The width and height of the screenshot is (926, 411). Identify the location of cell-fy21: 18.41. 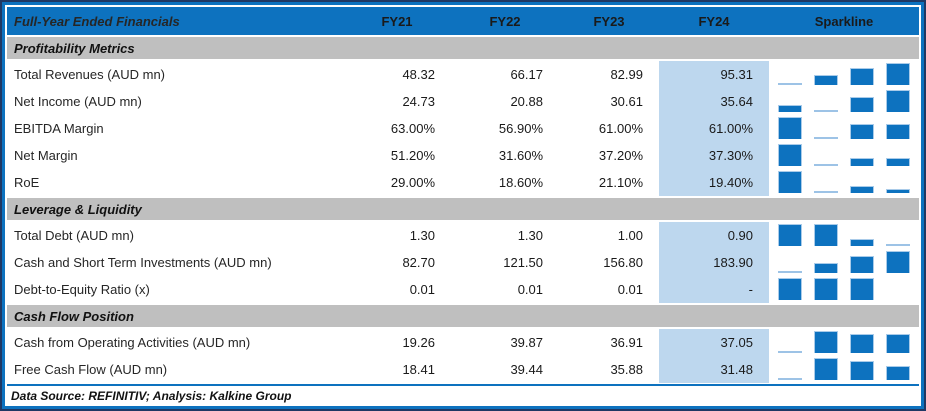
(418, 369).